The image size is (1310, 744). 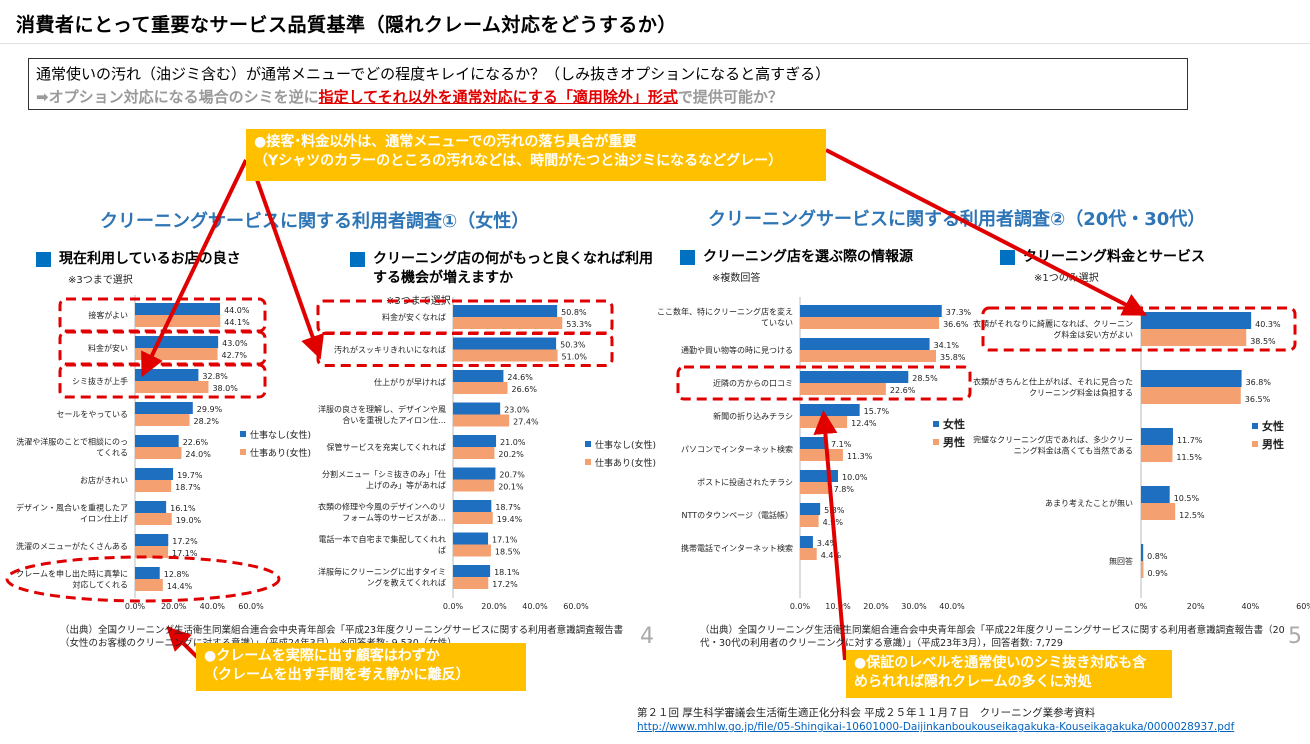 What do you see at coordinates (574, 312) in the screenshot?
I see `chart2-data-label: 50.8%` at bounding box center [574, 312].